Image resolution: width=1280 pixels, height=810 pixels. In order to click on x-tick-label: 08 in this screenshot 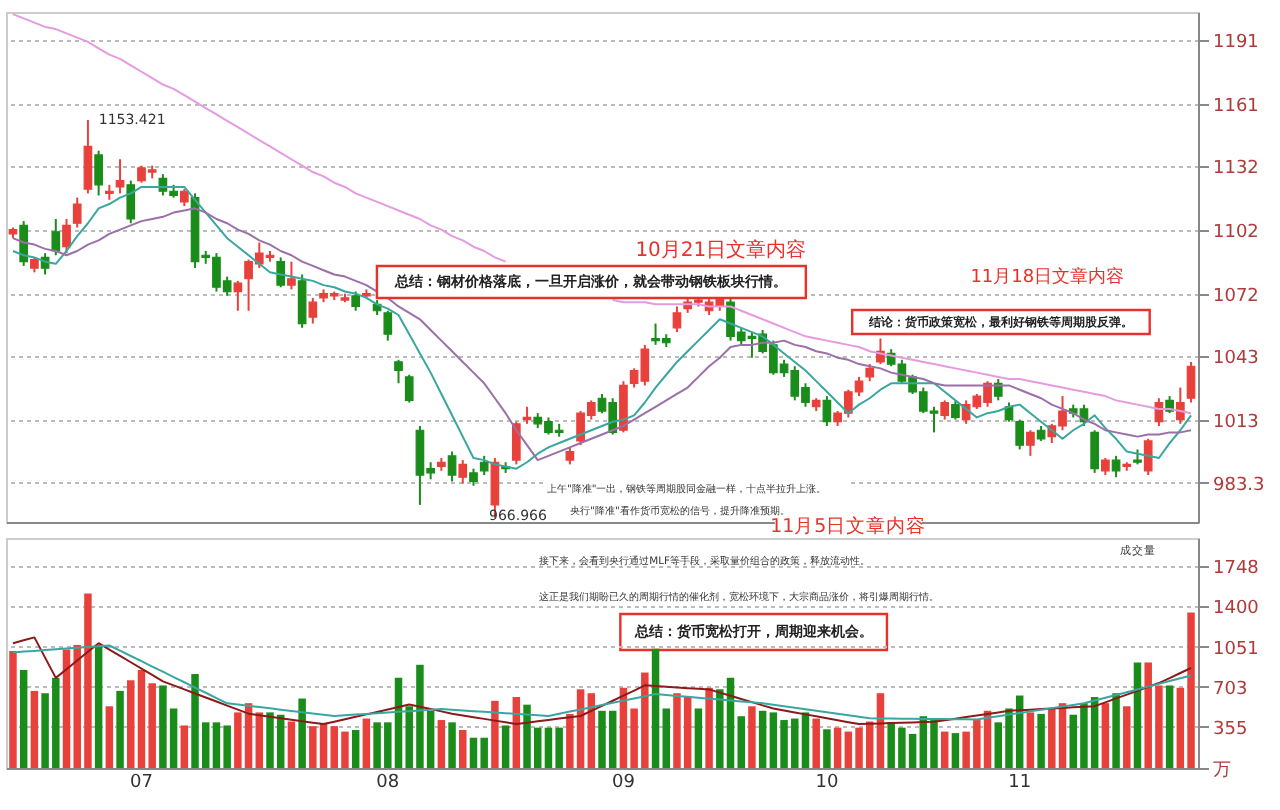, I will do `click(388, 783)`.